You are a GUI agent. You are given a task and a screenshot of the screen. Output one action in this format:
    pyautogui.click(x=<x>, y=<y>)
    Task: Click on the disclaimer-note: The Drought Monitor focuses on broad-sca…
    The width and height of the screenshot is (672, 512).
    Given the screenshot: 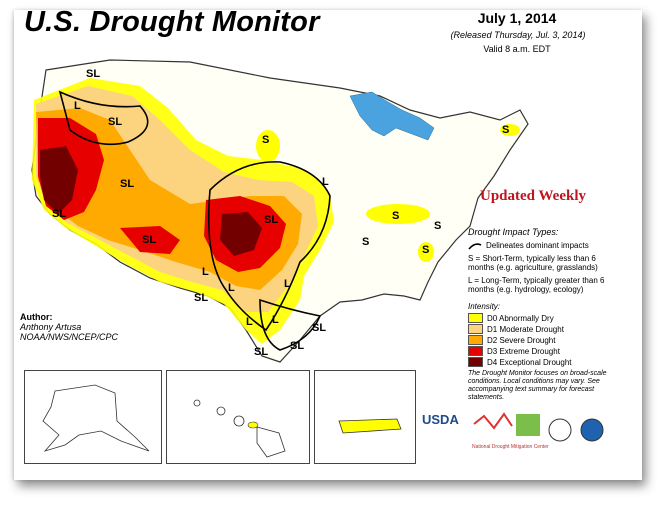 What is the action you would take?
    pyautogui.click(x=537, y=385)
    